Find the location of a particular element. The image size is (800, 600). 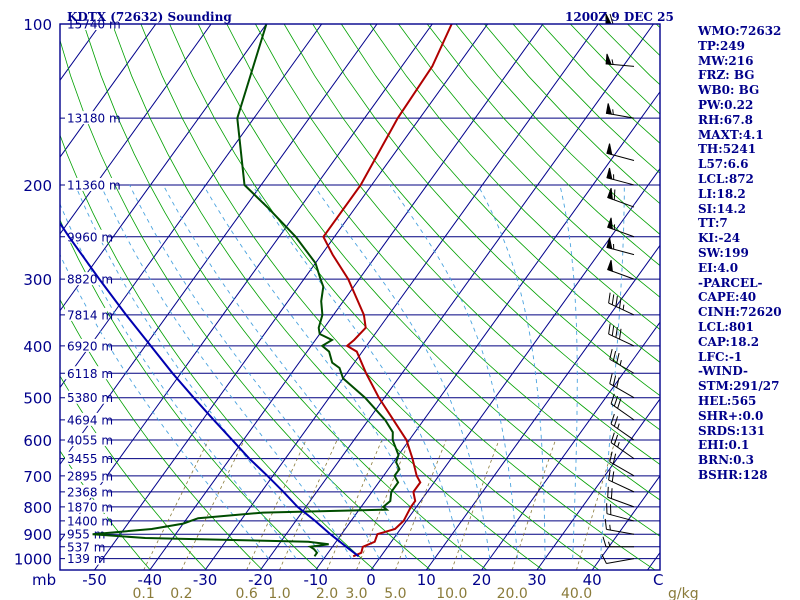

pressure-tick-label: 1000 is located at coordinates (33, 560).